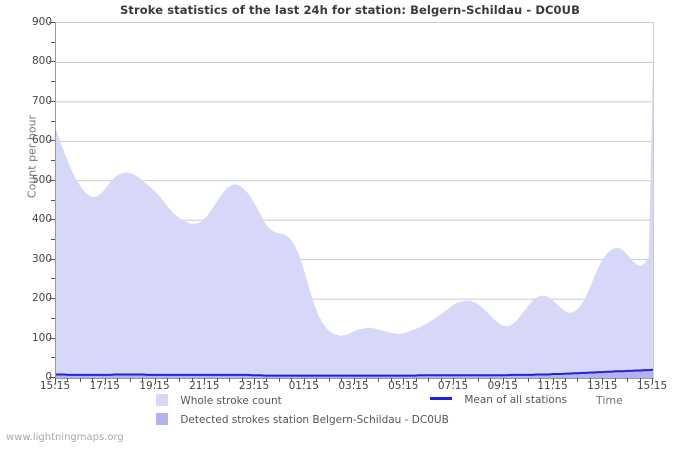  Describe the element at coordinates (41, 140) in the screenshot. I see `y-tick-label: 600` at that location.